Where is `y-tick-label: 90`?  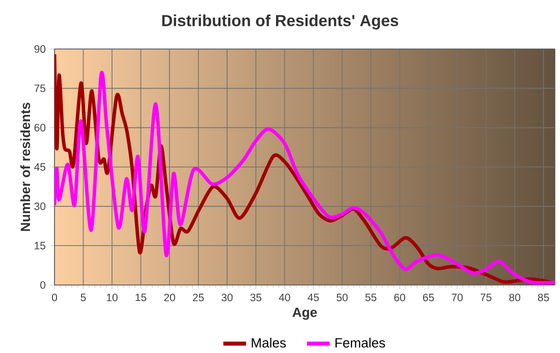
y-tick-label: 90 is located at coordinates (40, 49).